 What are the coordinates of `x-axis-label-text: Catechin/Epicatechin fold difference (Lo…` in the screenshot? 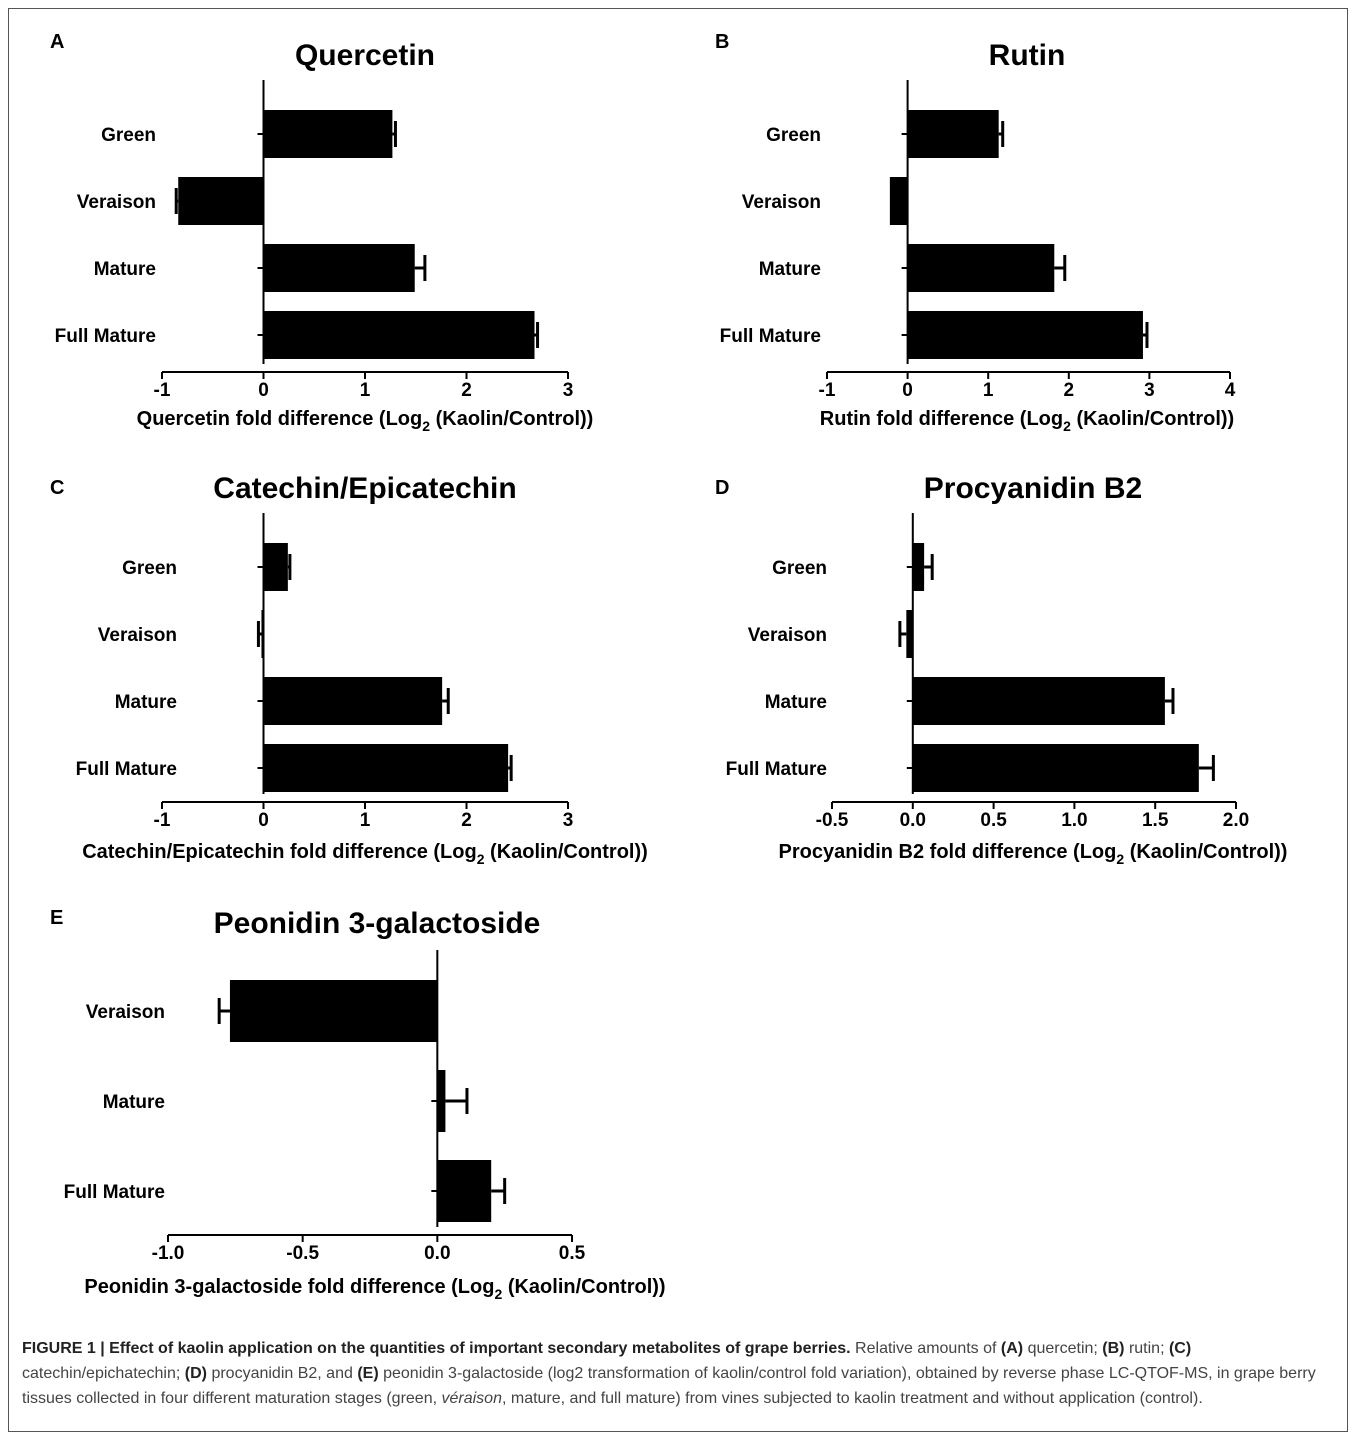 It's located at (279, 852).